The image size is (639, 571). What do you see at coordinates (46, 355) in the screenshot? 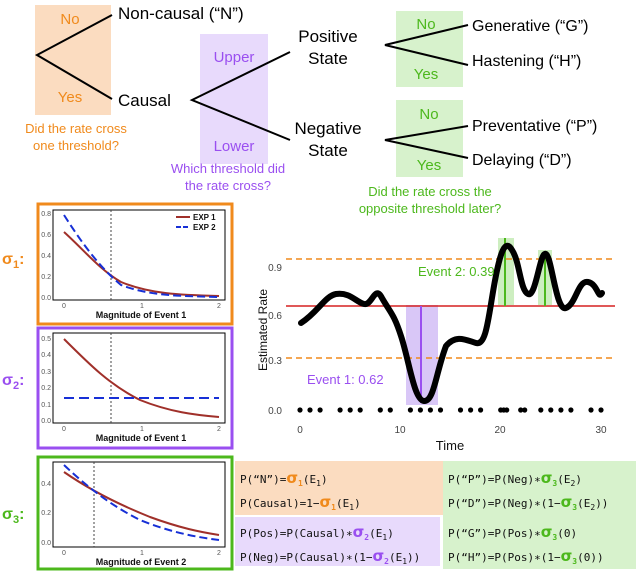
I see `ytick: 0.4` at bounding box center [46, 355].